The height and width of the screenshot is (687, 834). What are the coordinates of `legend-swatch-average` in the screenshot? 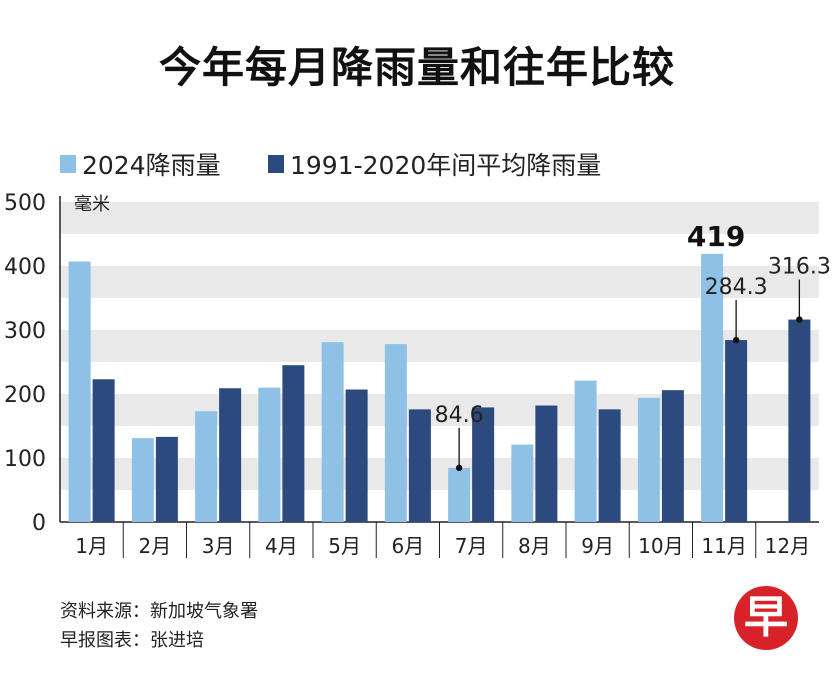 It's located at (276, 164).